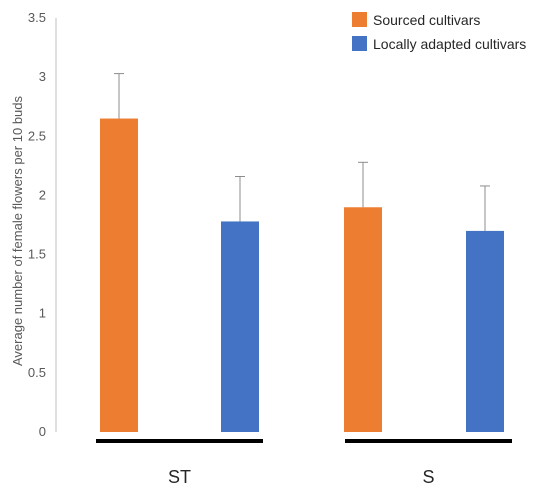  I want to click on group-lines-and-labels: ST S, so click(304, 463).